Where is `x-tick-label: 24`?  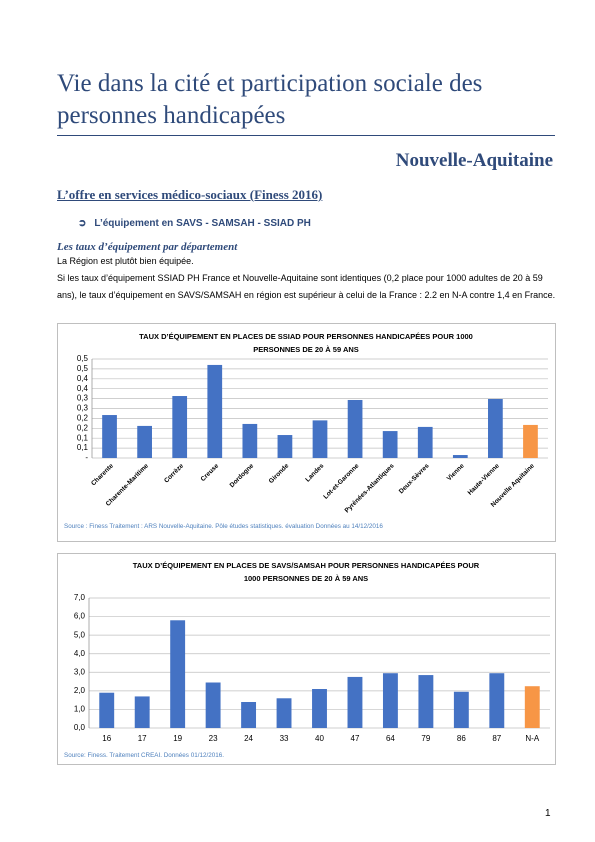 x-tick-label: 24 is located at coordinates (248, 738).